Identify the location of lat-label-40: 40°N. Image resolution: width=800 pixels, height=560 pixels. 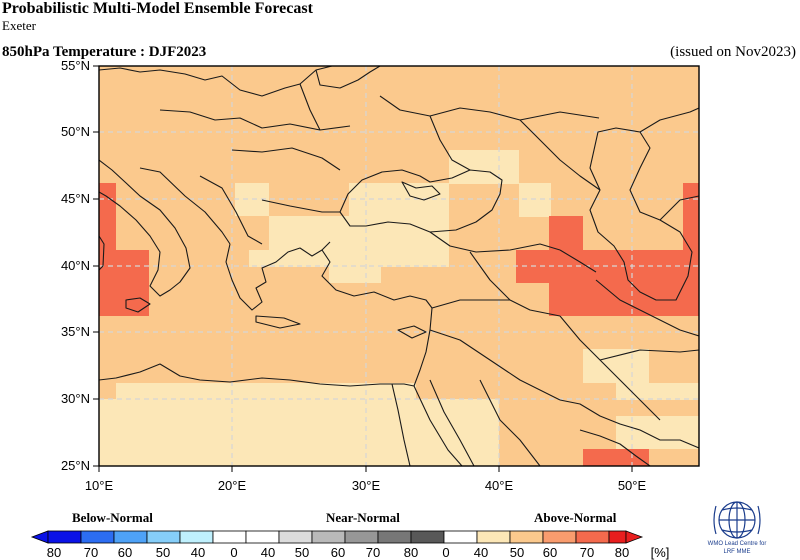
(75, 265).